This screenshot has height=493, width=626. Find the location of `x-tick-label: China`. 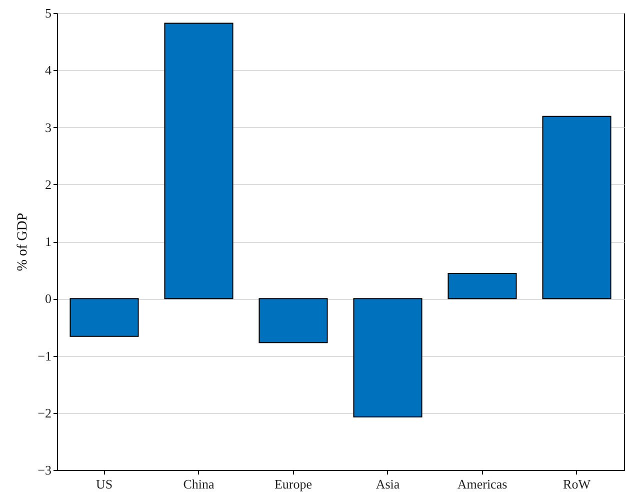

x-tick-label: China is located at coordinates (198, 484).